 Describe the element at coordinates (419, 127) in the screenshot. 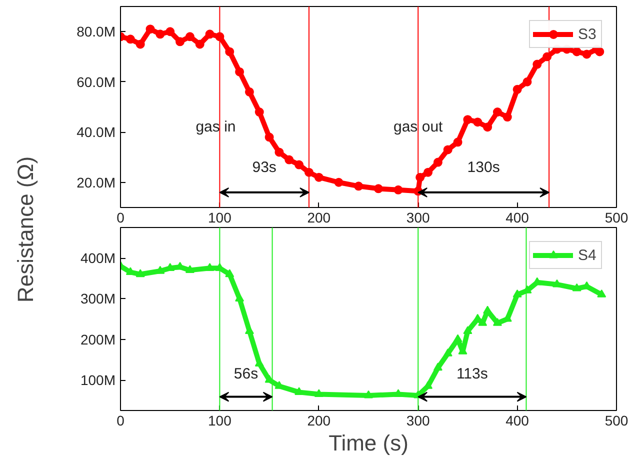

I see `annotation: gas out` at that location.